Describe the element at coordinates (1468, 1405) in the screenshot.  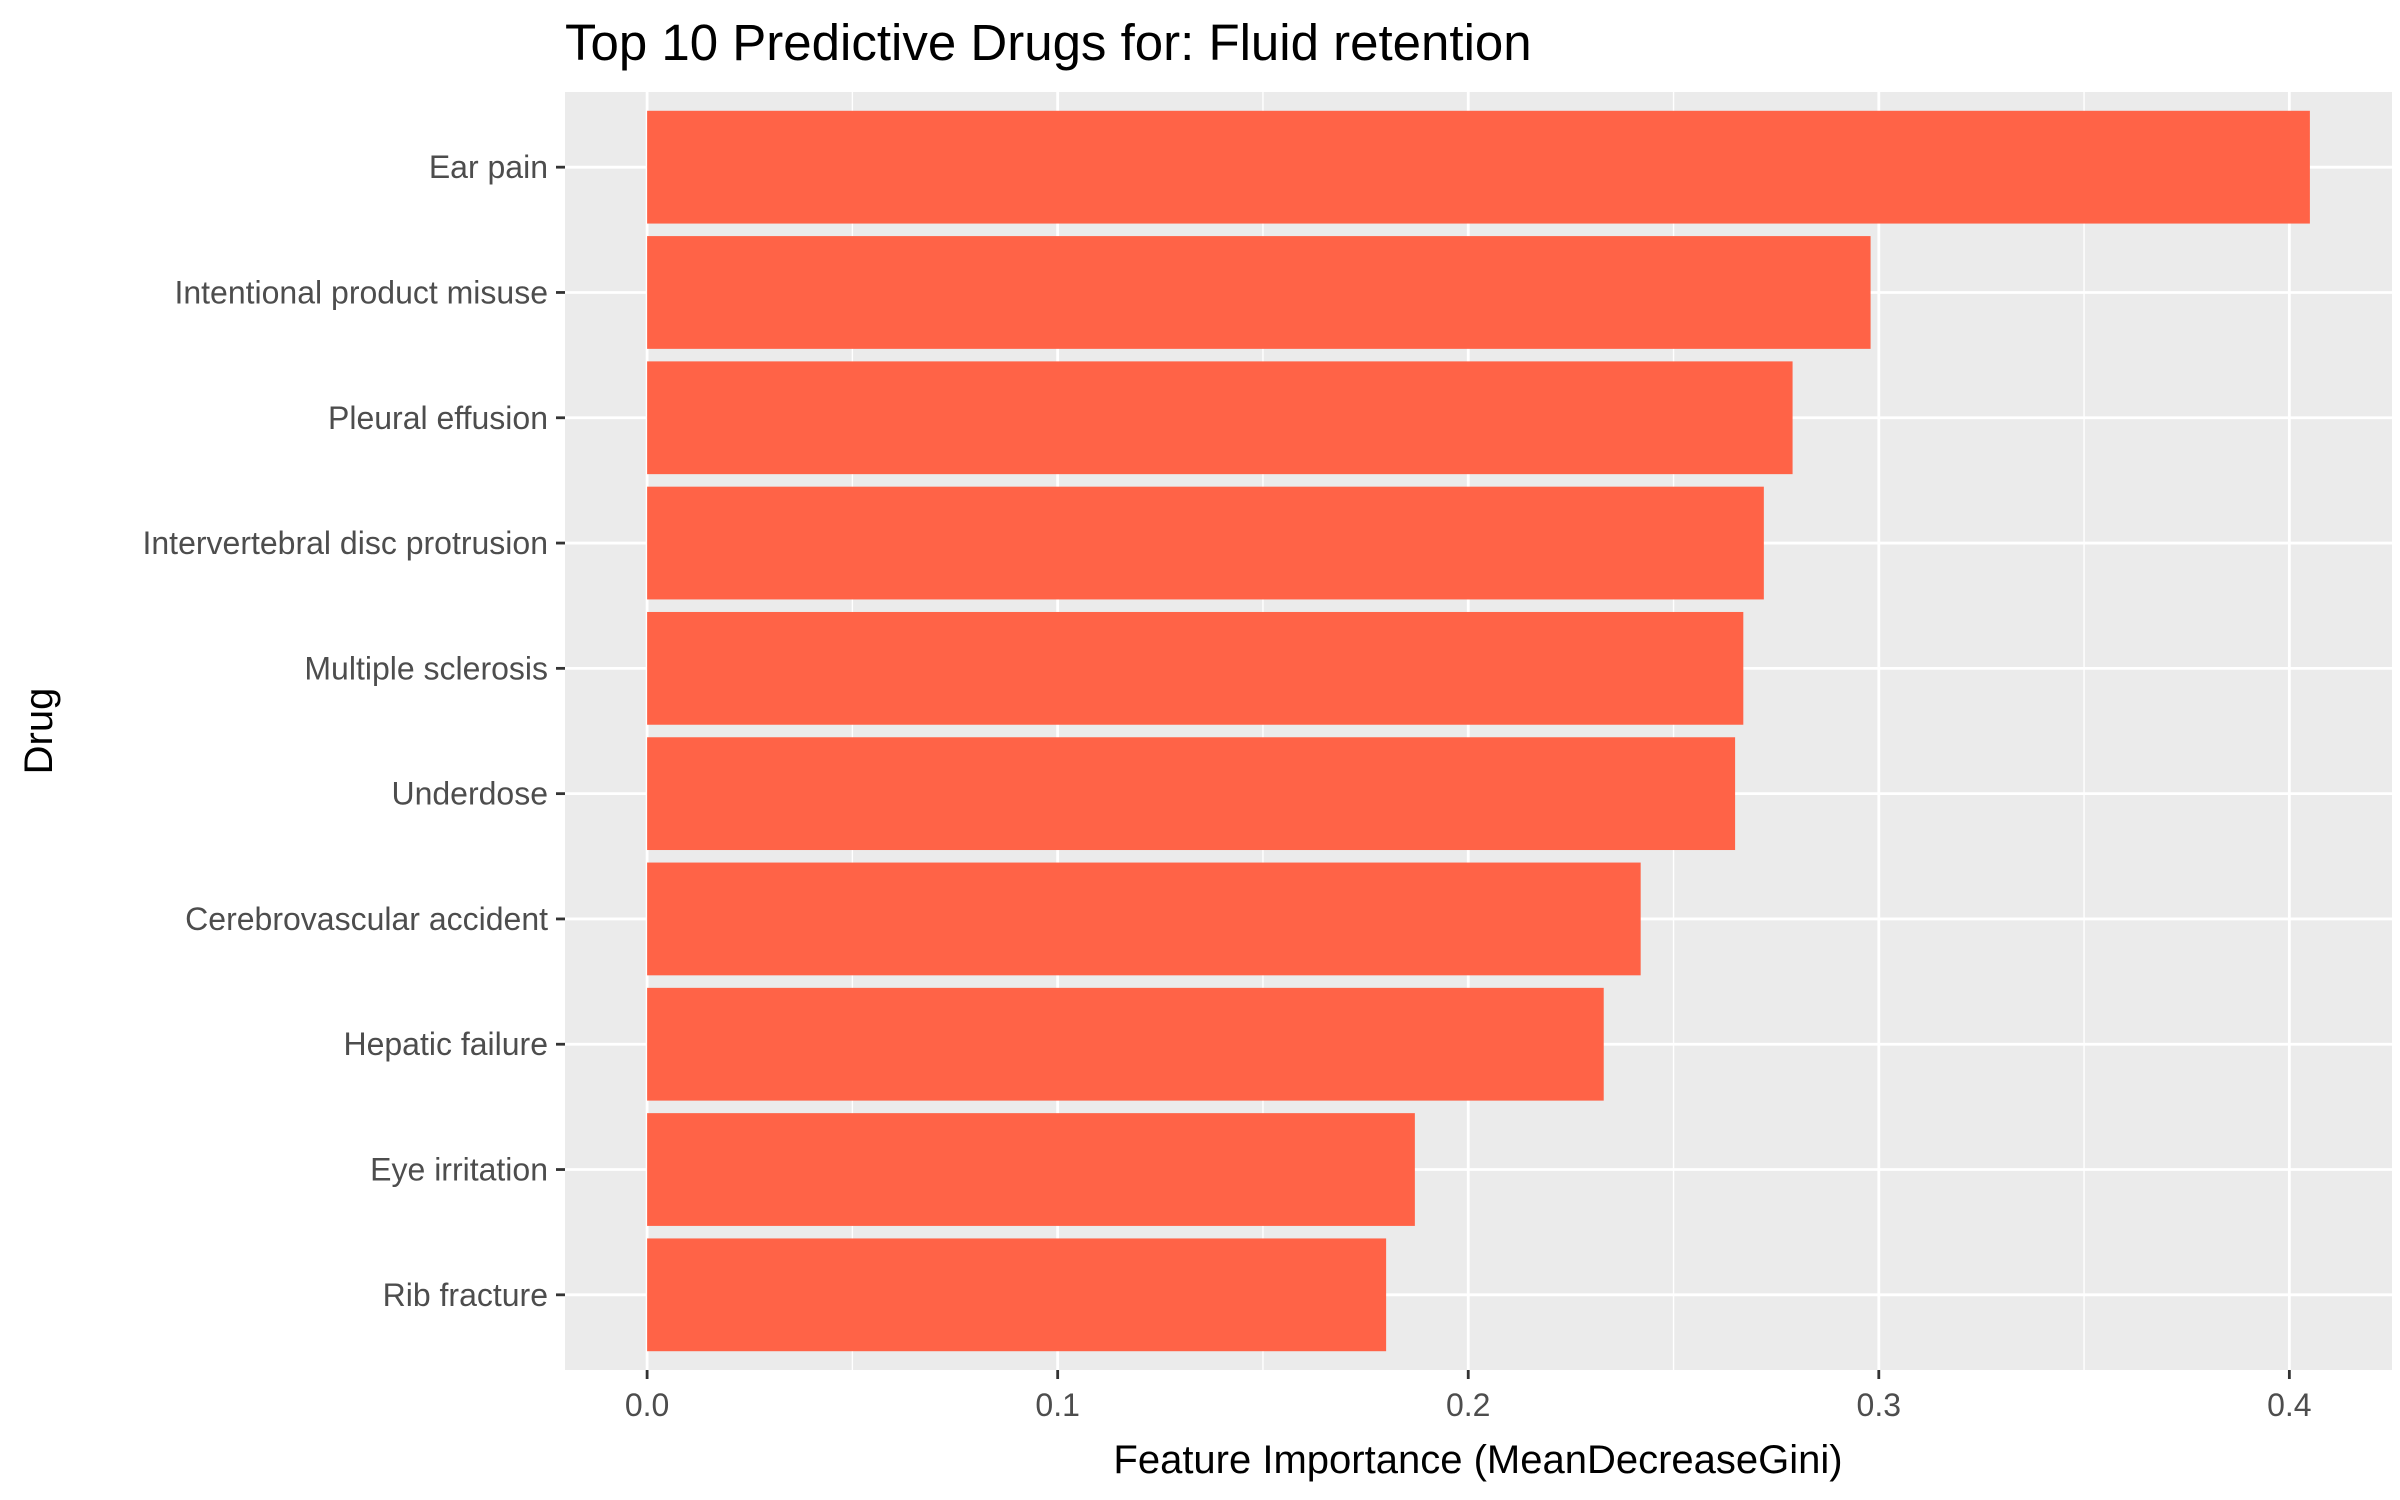
I see `x-tick-label: 0.2` at that location.